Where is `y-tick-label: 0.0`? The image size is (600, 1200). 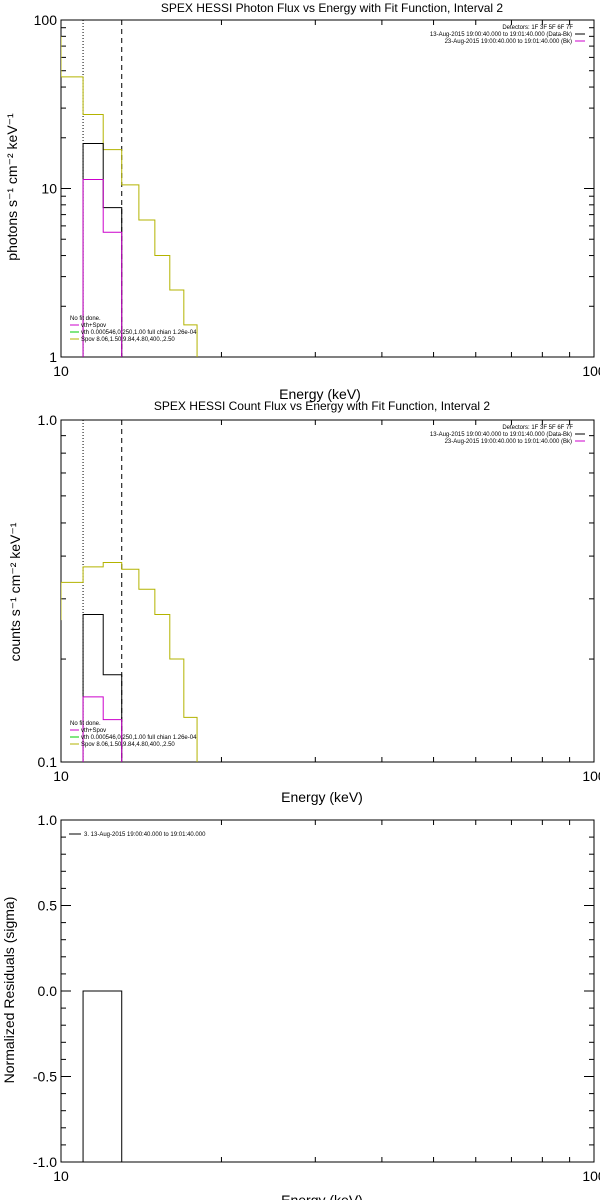
y-tick-label: 0.0 is located at coordinates (48, 991).